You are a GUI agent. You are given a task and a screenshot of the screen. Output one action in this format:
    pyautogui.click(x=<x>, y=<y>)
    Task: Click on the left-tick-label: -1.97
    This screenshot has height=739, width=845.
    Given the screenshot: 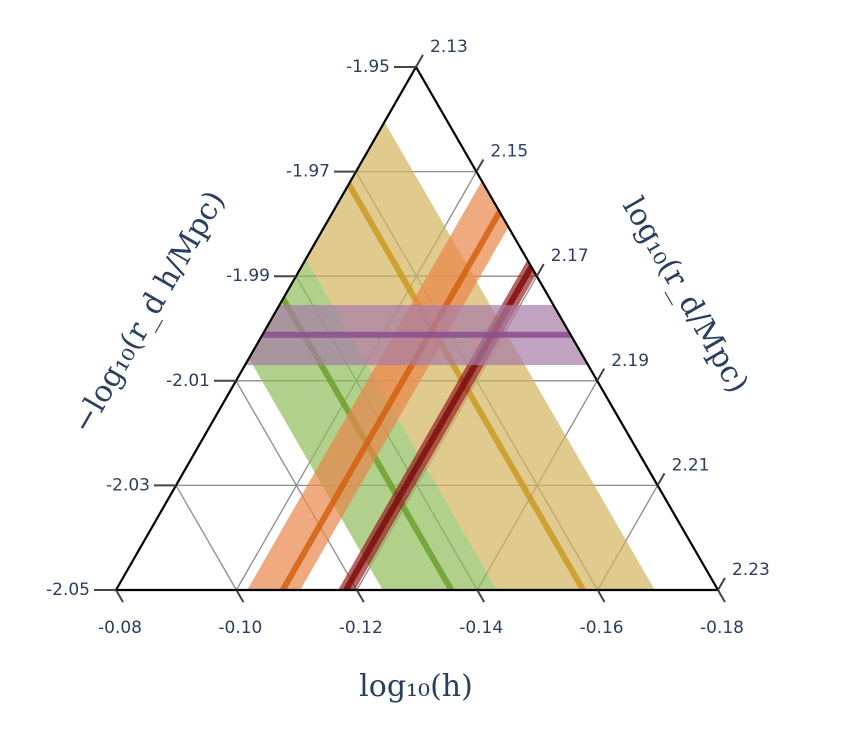 What is the action you would take?
    pyautogui.click(x=308, y=172)
    